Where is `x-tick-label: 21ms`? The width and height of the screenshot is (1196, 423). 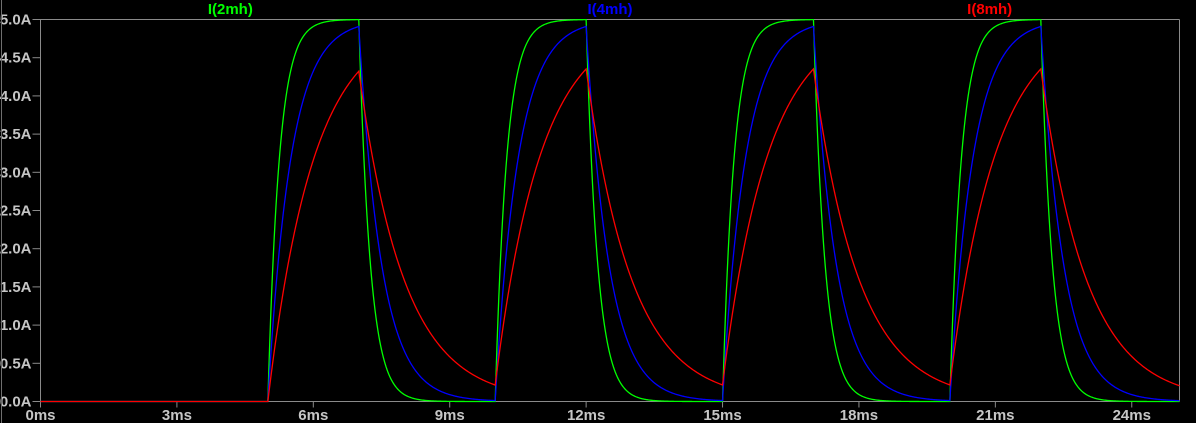
x-tick-label: 21ms is located at coordinates (995, 415).